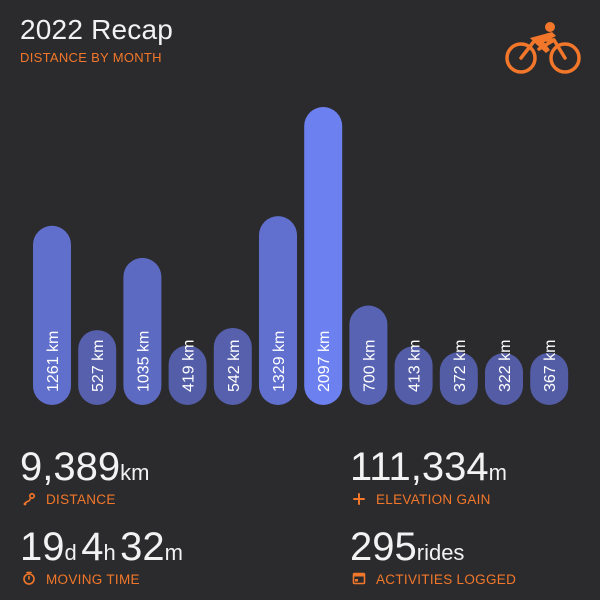 The height and width of the screenshot is (600, 600). I want to click on elevation-stat: 111,334m, so click(428, 467).